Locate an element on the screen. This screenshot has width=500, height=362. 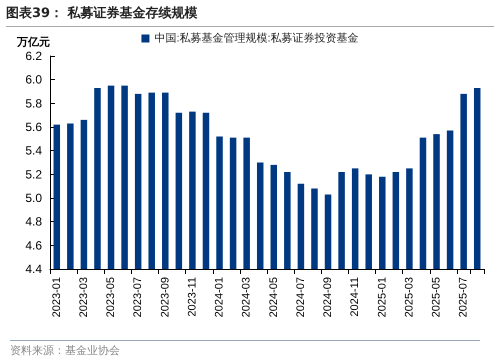
y-axis-title: 万亿元 is located at coordinates (33, 42).